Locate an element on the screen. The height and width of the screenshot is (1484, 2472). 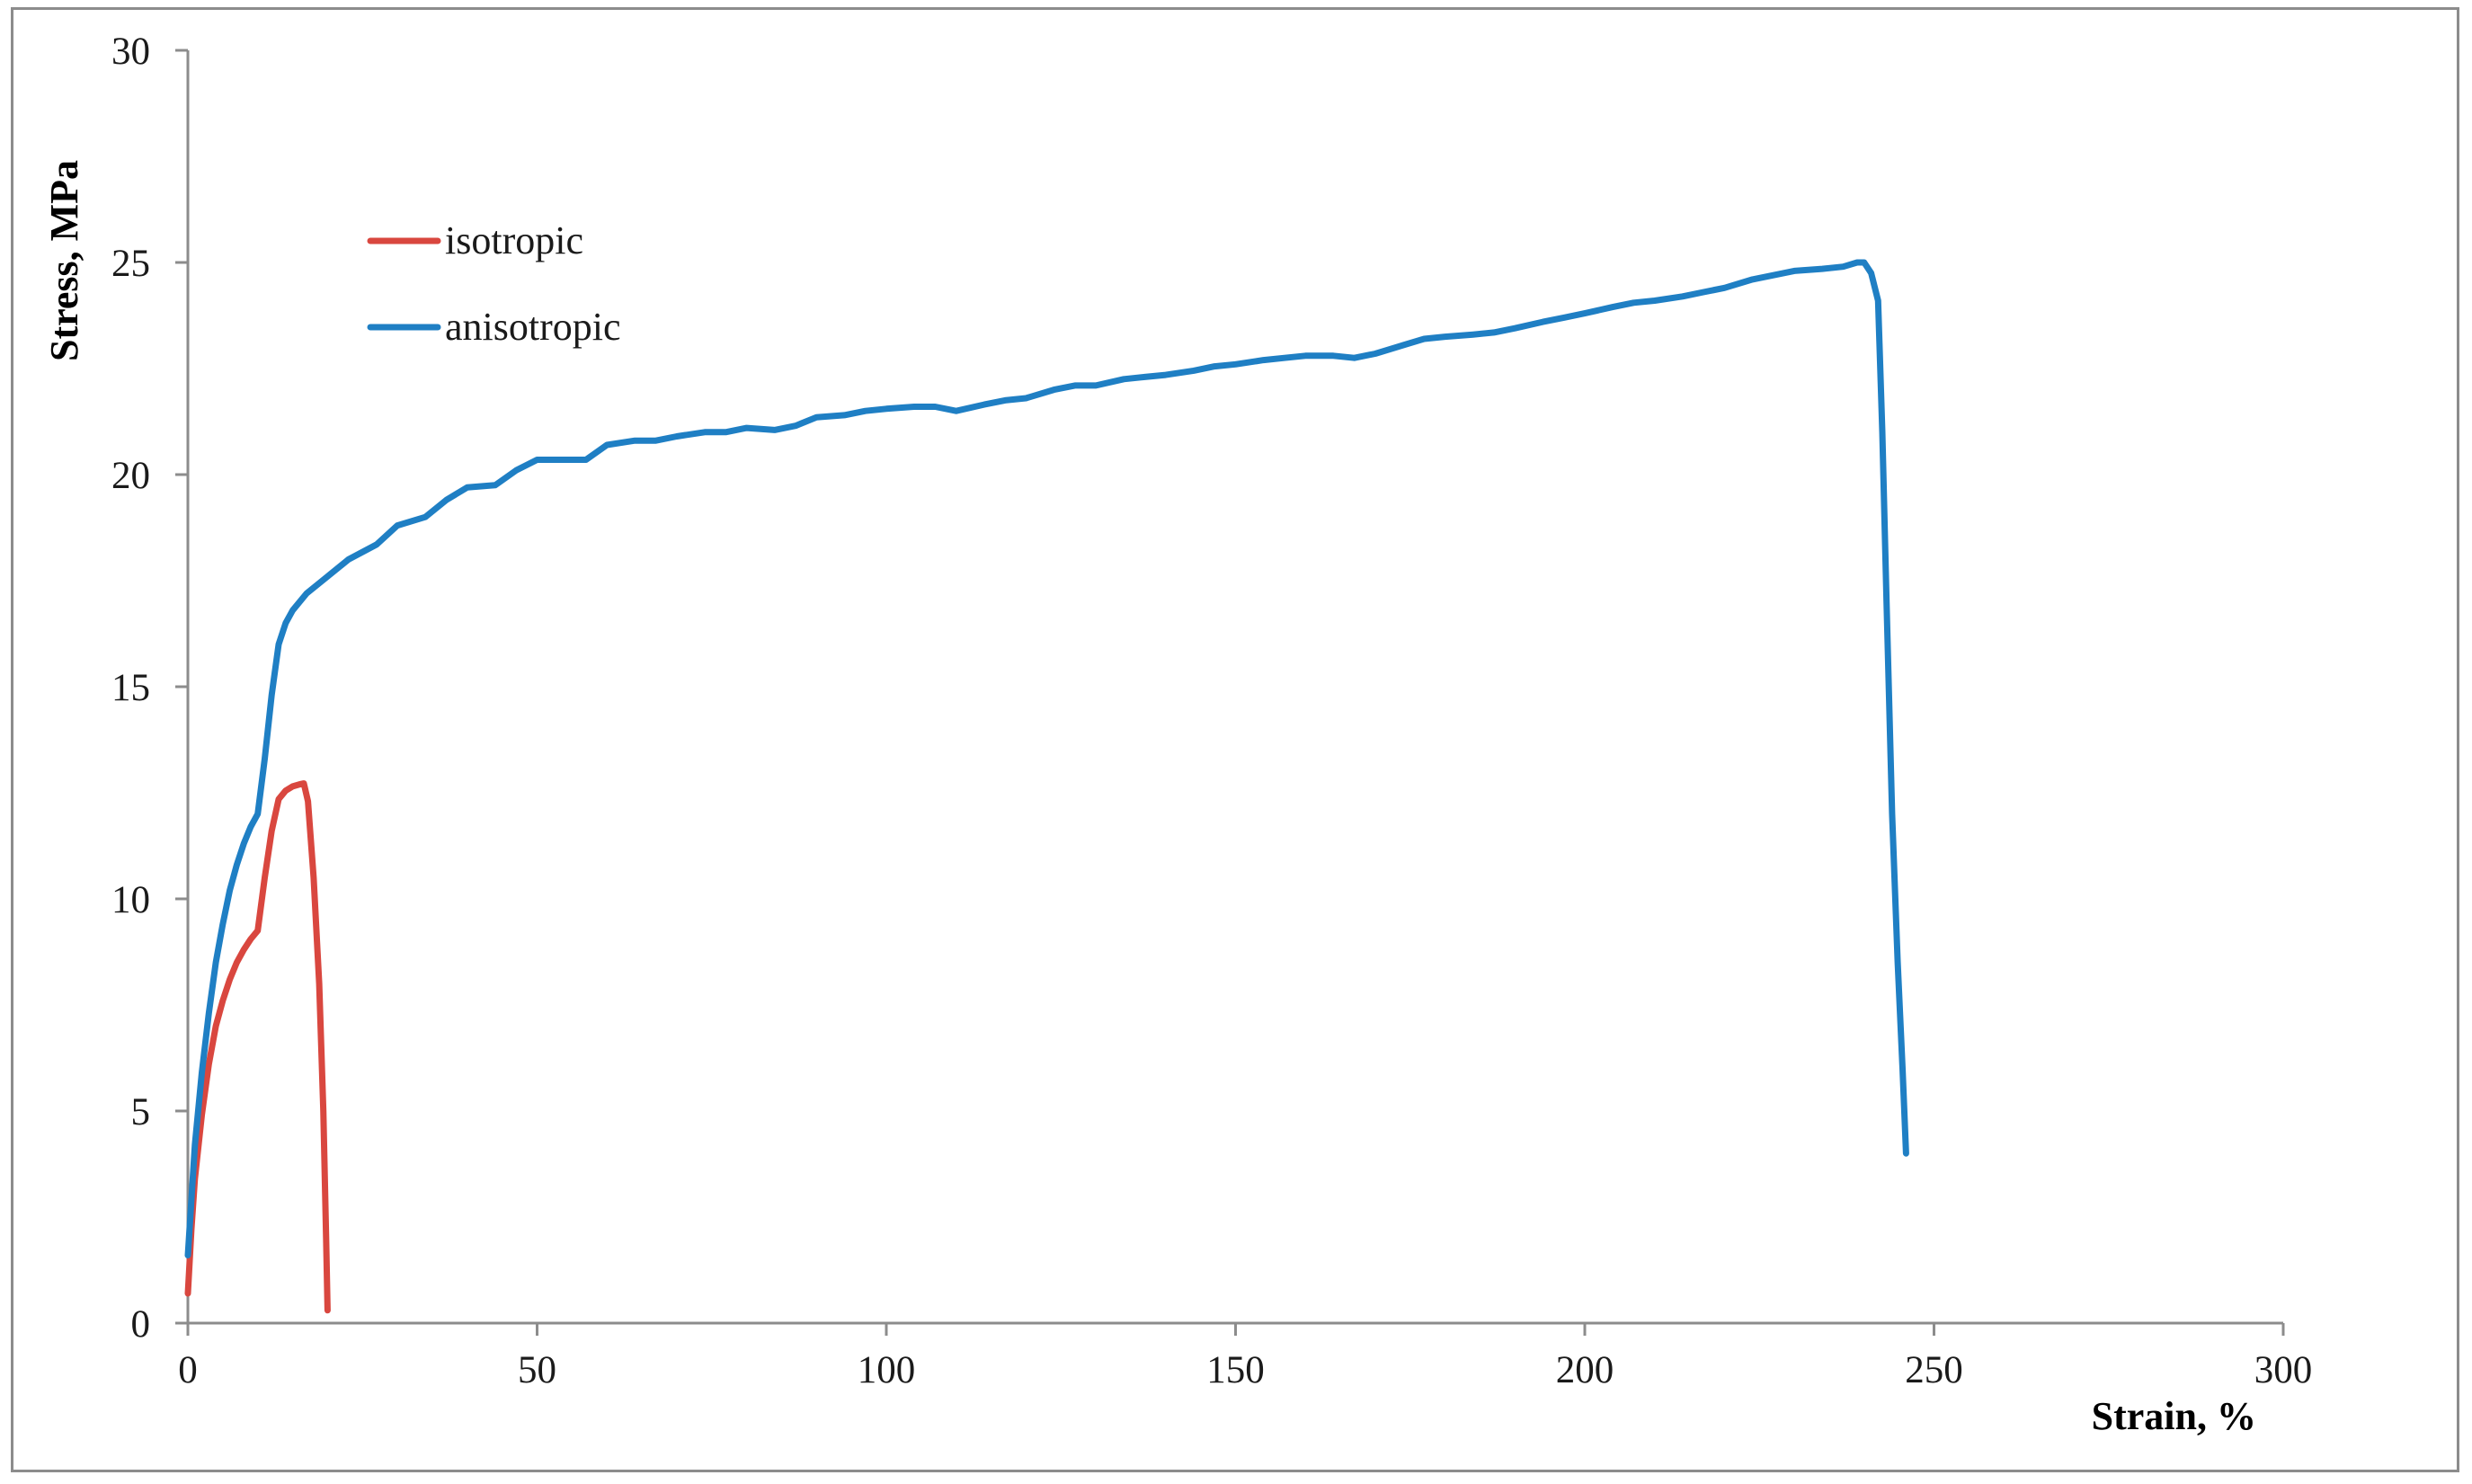
x-axis-title: Strain, % is located at coordinates (2174, 1416).